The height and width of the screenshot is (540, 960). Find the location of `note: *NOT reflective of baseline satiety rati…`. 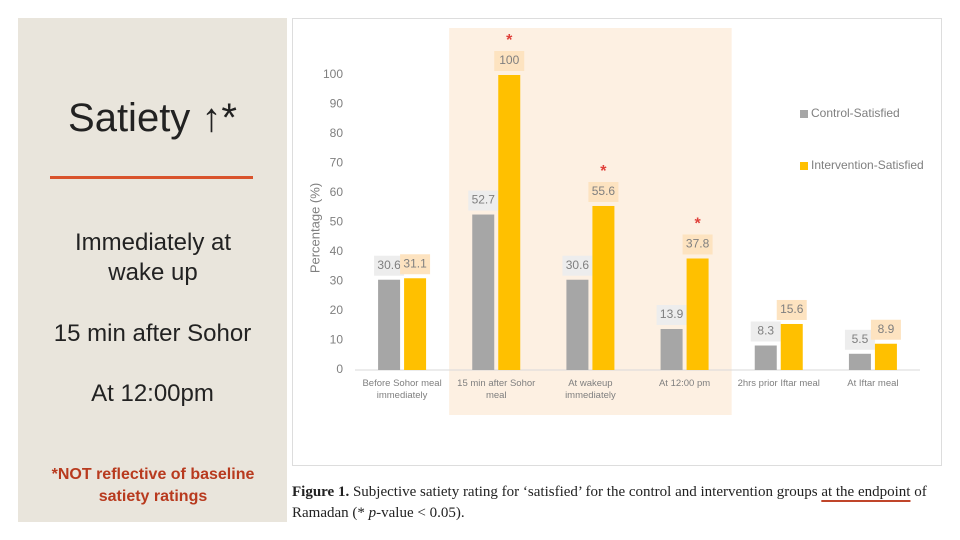

note: *NOT reflective of baseline satiety rati… is located at coordinates (153, 485).